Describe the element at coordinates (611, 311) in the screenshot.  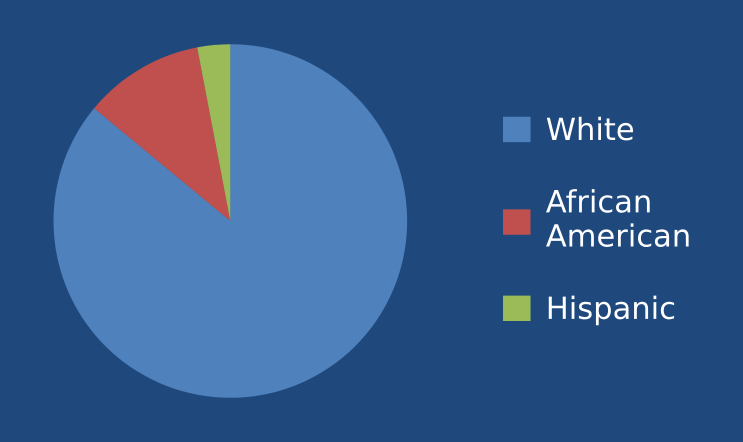
I see `legend-label: Hispanic` at that location.